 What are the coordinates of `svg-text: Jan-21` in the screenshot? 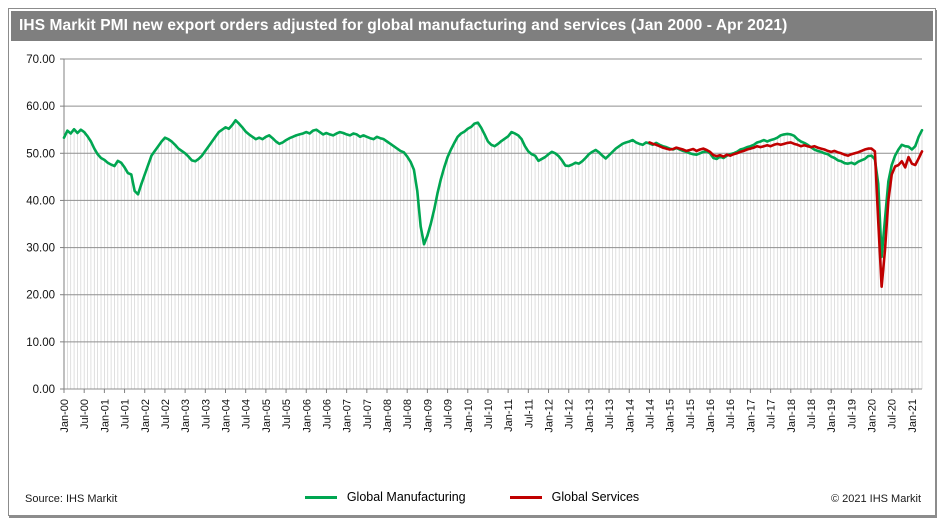 It's located at (913, 416).